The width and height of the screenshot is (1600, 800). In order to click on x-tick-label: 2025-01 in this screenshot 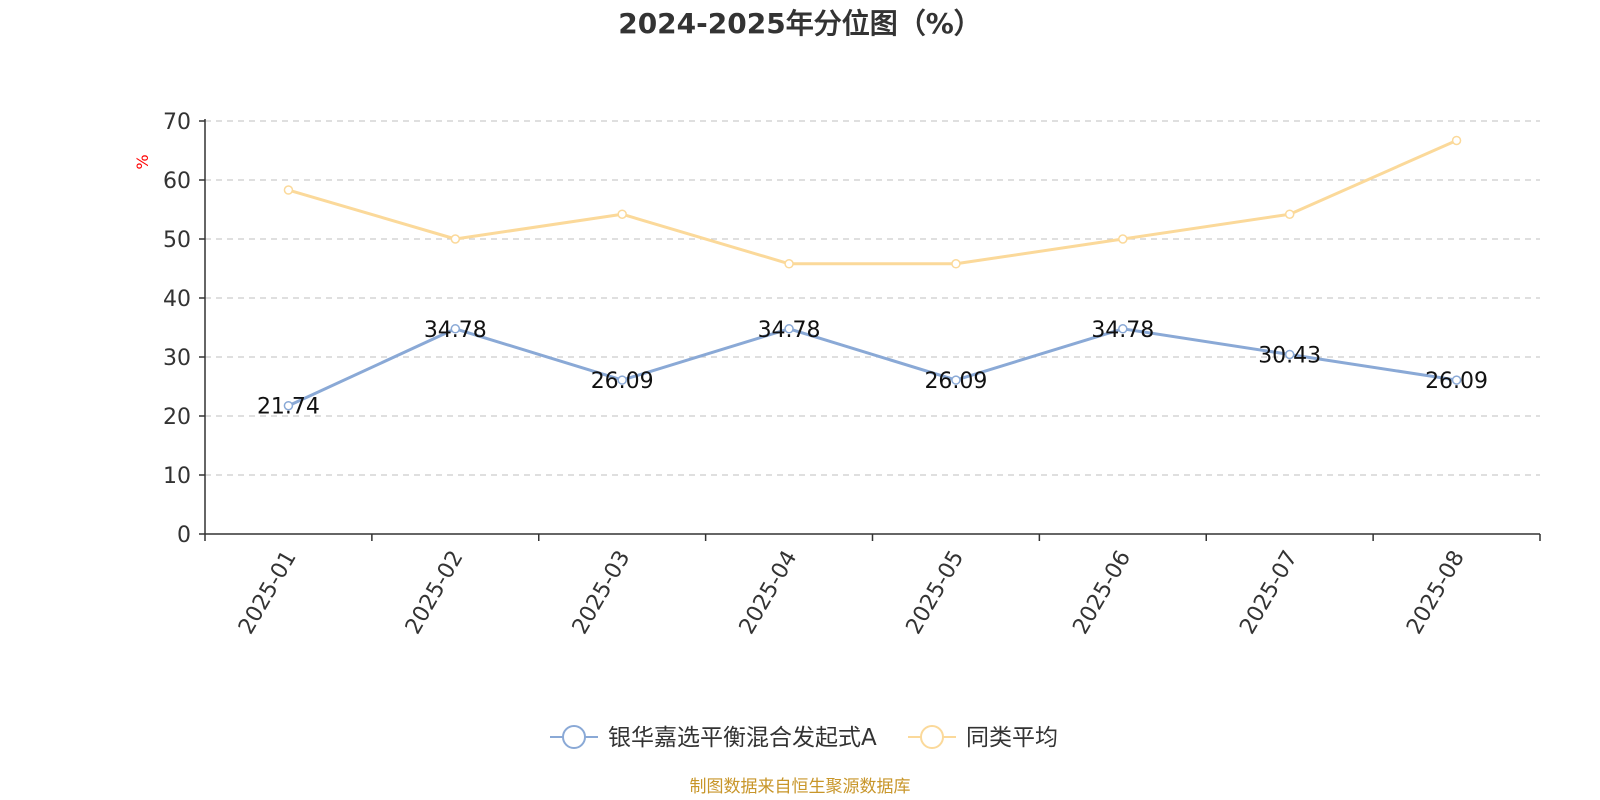, I will do `click(268, 593)`.